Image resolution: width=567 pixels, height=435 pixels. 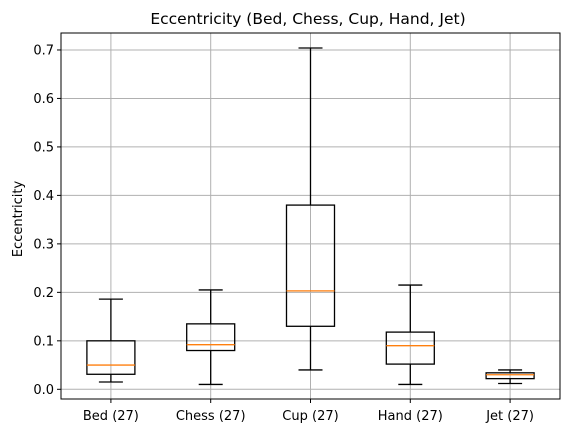 I want to click on y-tick-label: 0.3, so click(x=43, y=244).